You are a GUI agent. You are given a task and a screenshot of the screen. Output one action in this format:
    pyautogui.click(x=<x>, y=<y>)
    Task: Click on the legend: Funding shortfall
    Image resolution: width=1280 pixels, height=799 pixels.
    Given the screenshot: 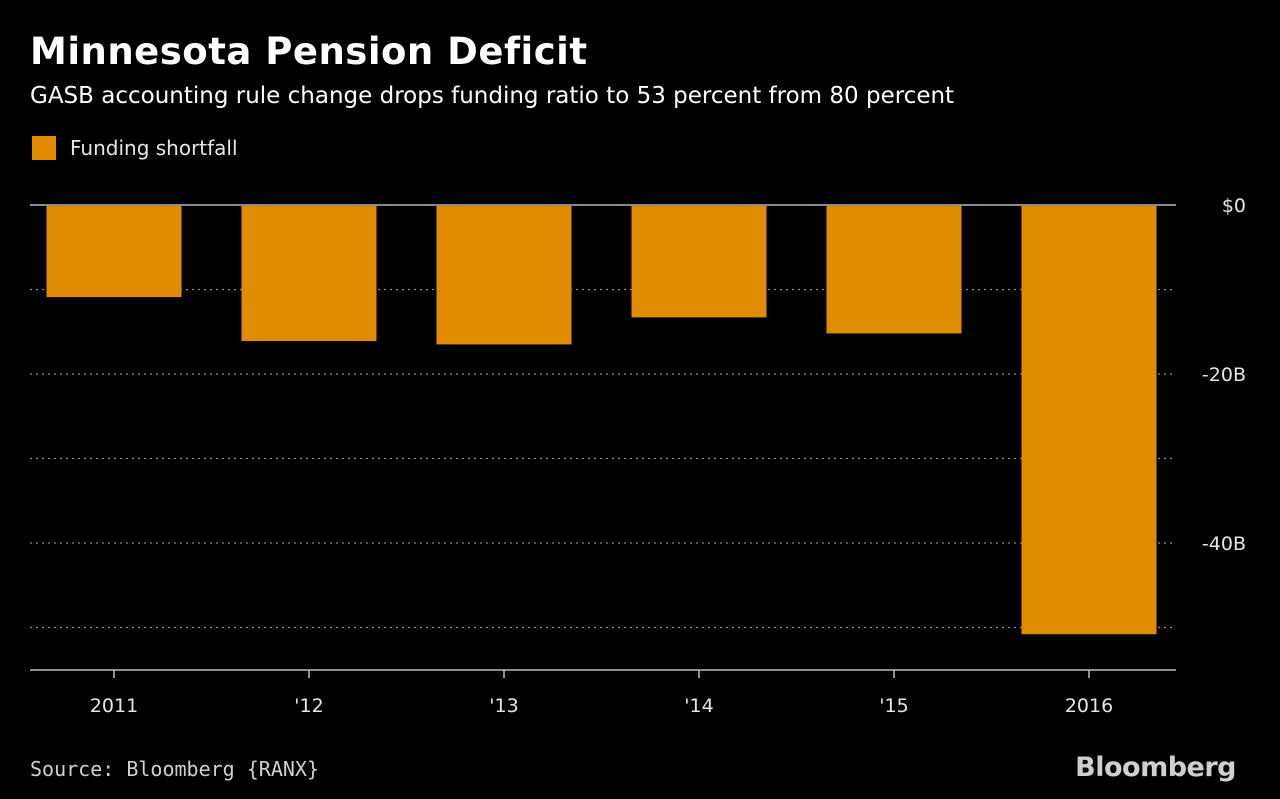 What is the action you would take?
    pyautogui.click(x=135, y=148)
    